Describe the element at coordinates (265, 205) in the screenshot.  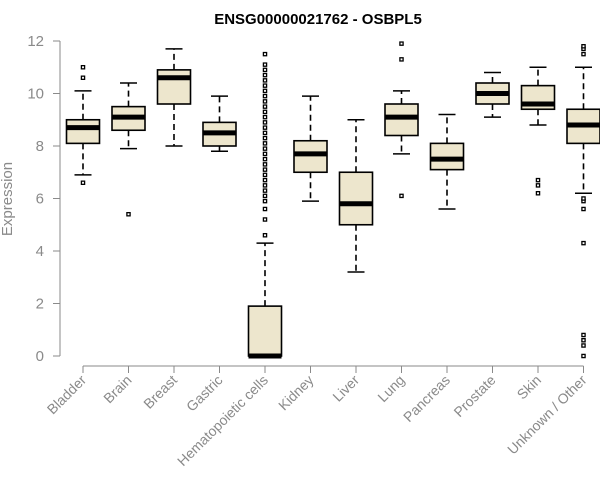
I see `box-hematopoietic-cells` at that location.